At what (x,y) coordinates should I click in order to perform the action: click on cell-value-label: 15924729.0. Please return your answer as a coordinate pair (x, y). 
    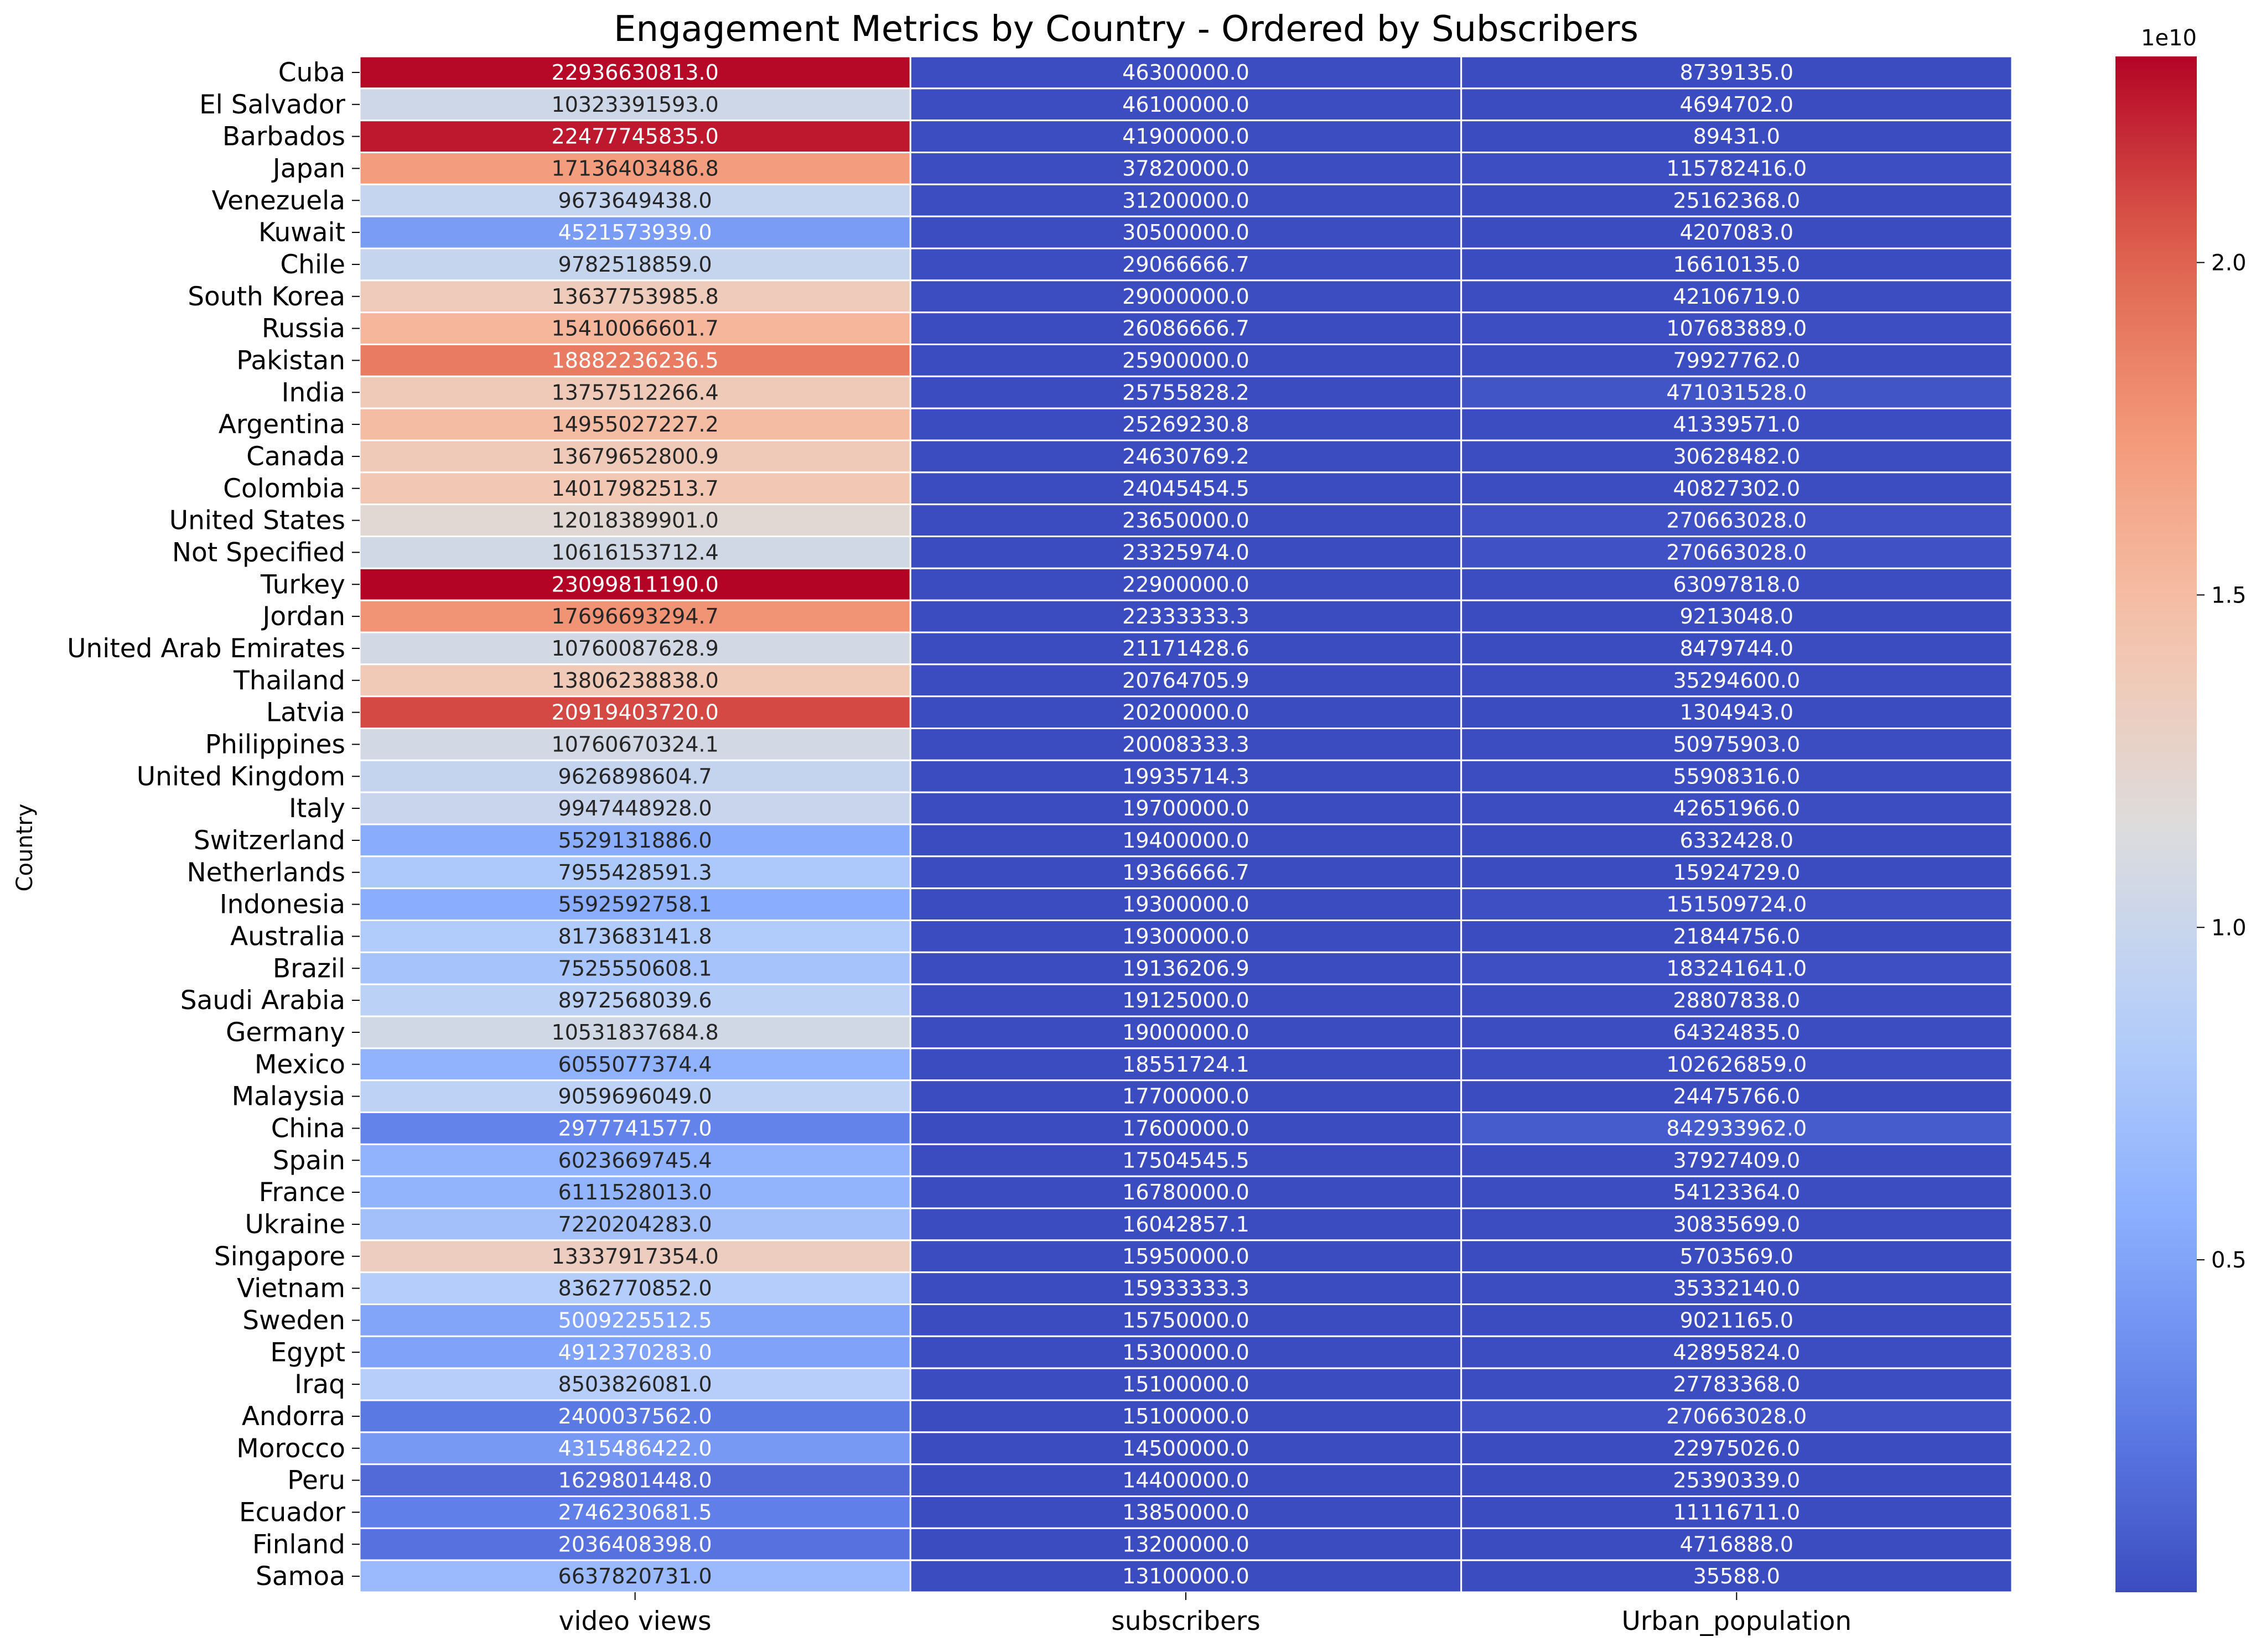
    Looking at the image, I should click on (1736, 872).